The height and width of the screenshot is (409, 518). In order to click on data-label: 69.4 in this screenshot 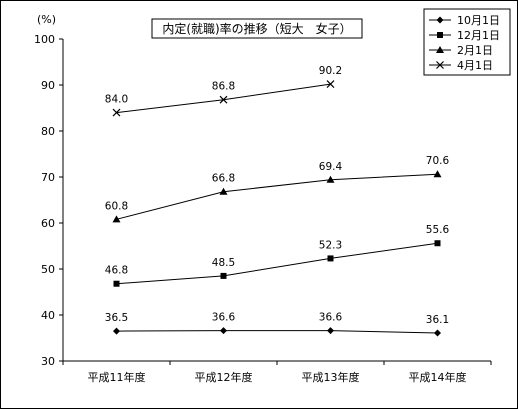, I will do `click(331, 167)`.